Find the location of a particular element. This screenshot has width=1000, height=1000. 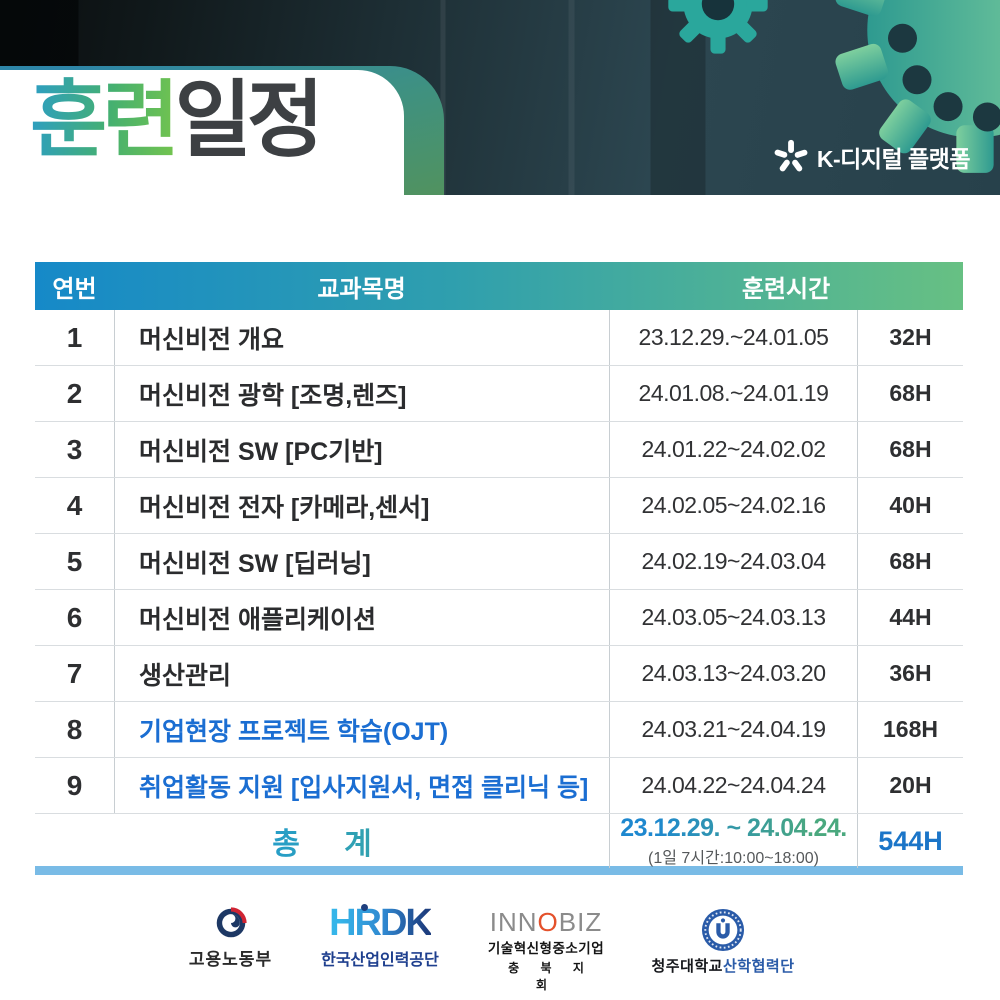

row-subject: 기업현장 프로젝트 학습(OJT) is located at coordinates (361, 729).